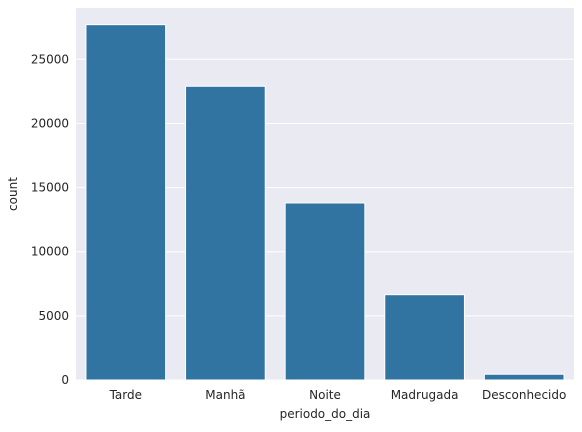  Describe the element at coordinates (65, 380) in the screenshot. I see `y-tick-label: 0` at that location.